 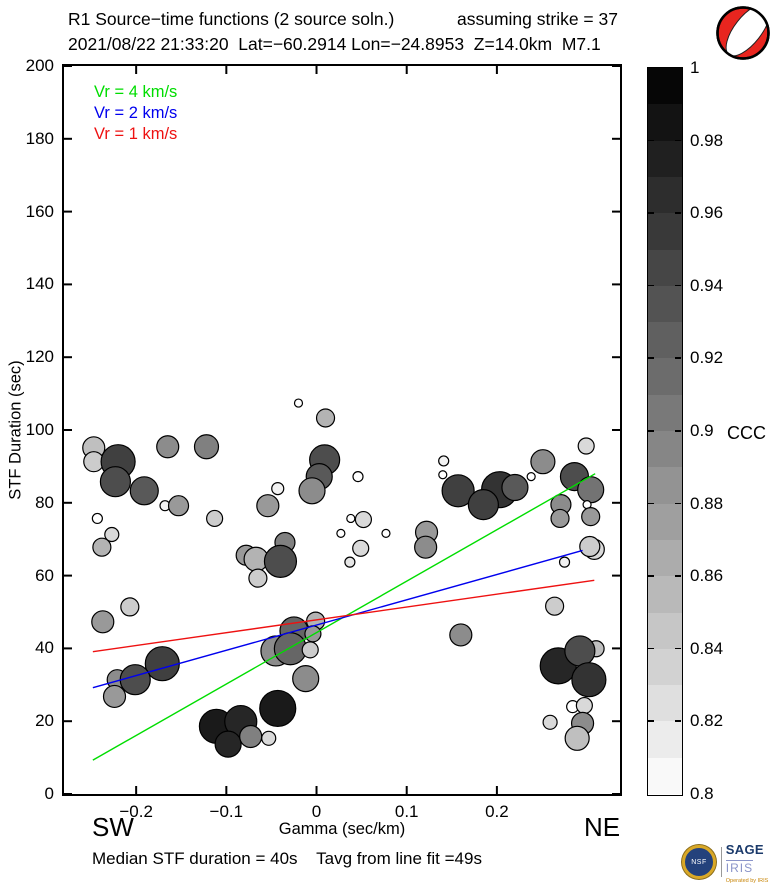 I want to click on colorbar-tick-label: 0.96, so click(x=707, y=213).